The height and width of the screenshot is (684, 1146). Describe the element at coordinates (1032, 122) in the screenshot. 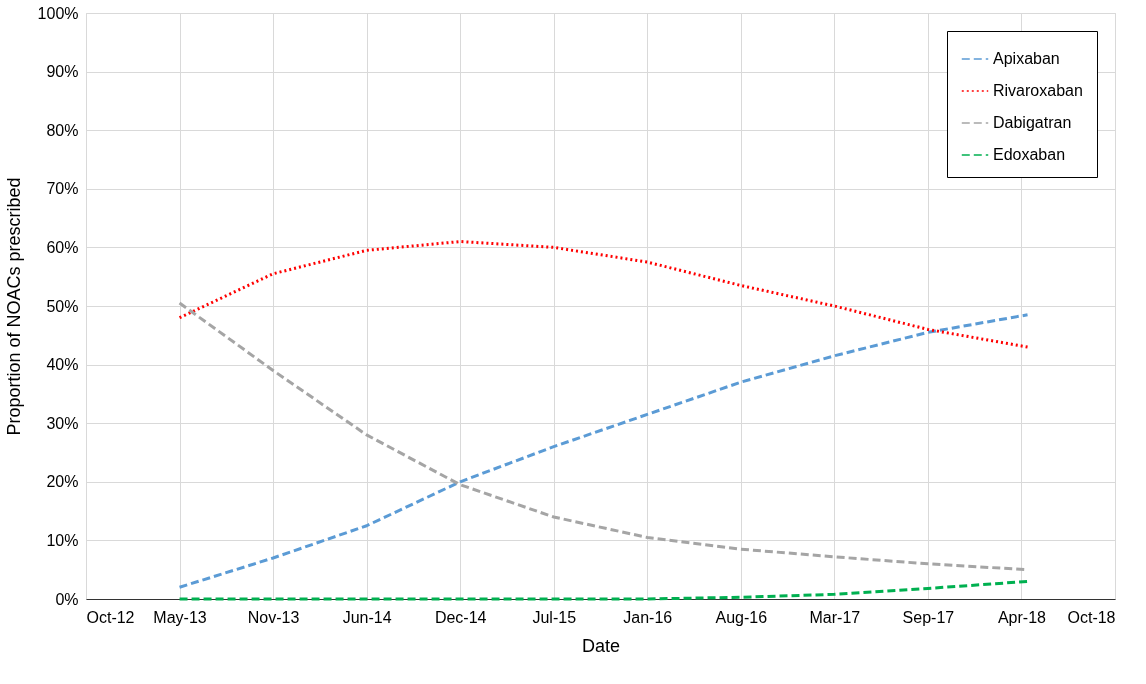

I see `legend-label: Dabigatran` at that location.